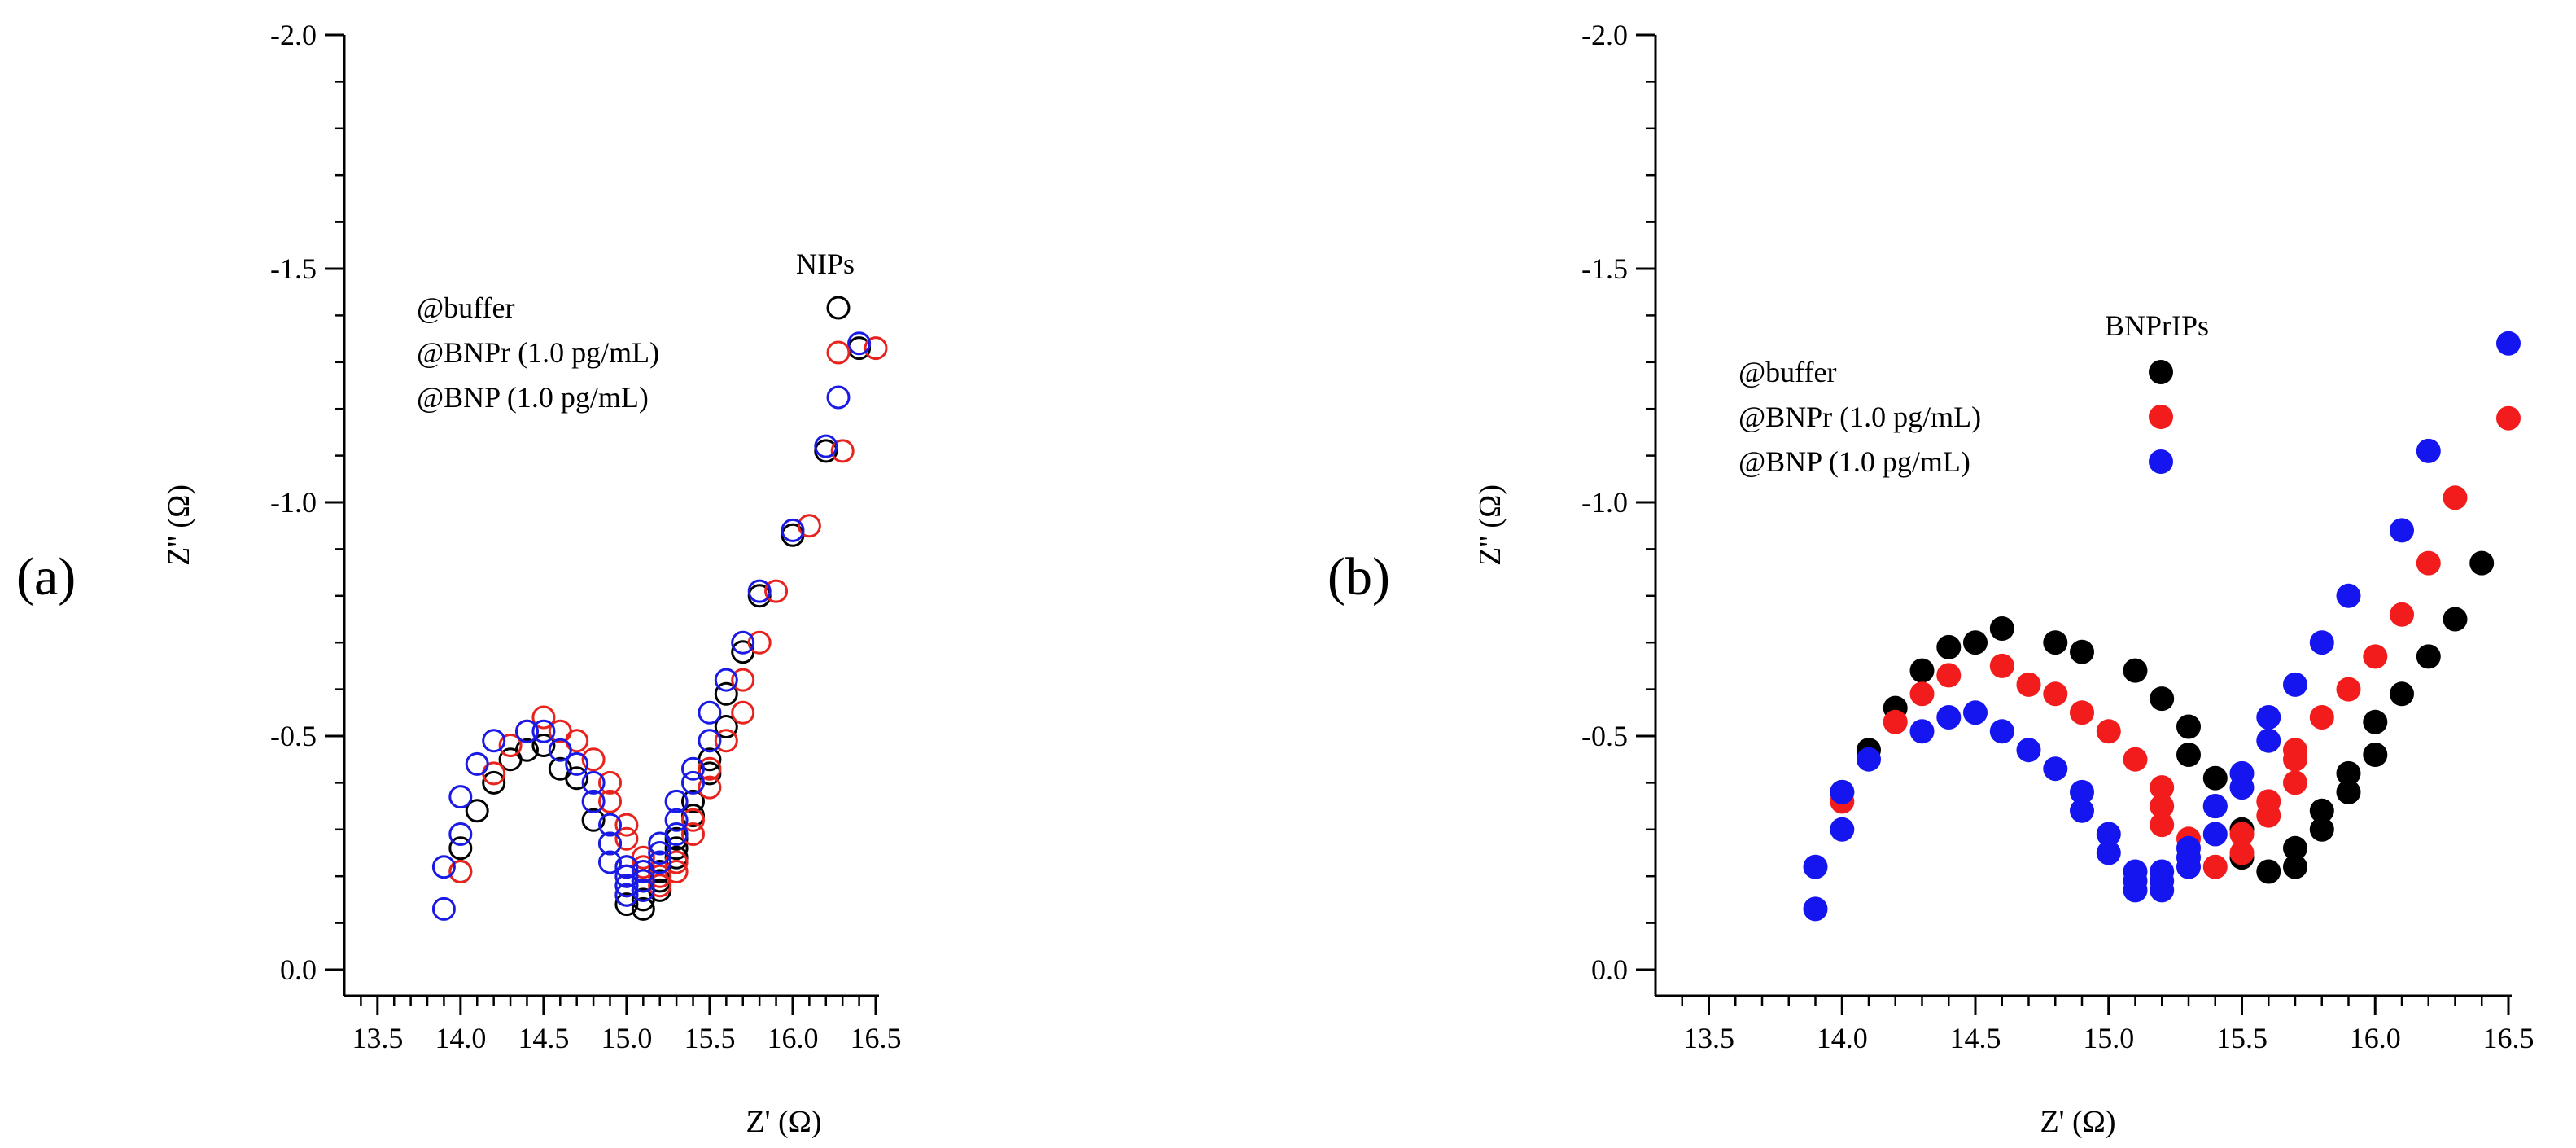  I want to click on panel-a-x-tick-label: 15.0, so click(626, 1038).